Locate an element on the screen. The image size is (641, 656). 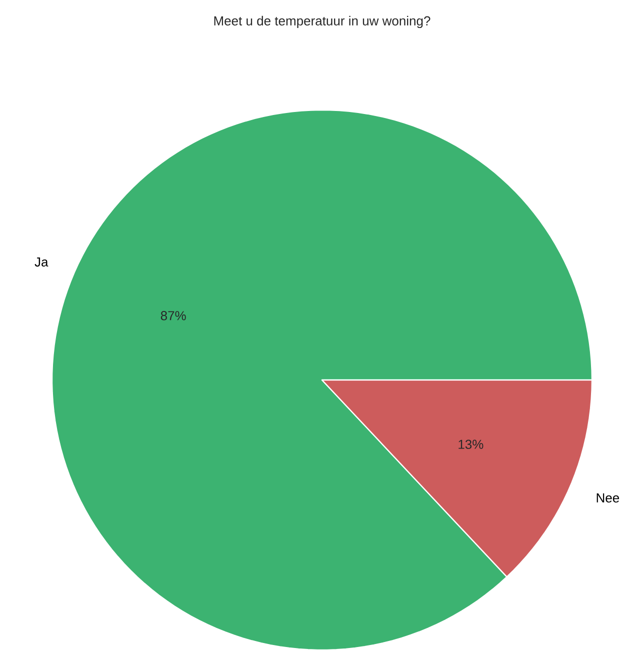
slice-label: Nee is located at coordinates (608, 497).